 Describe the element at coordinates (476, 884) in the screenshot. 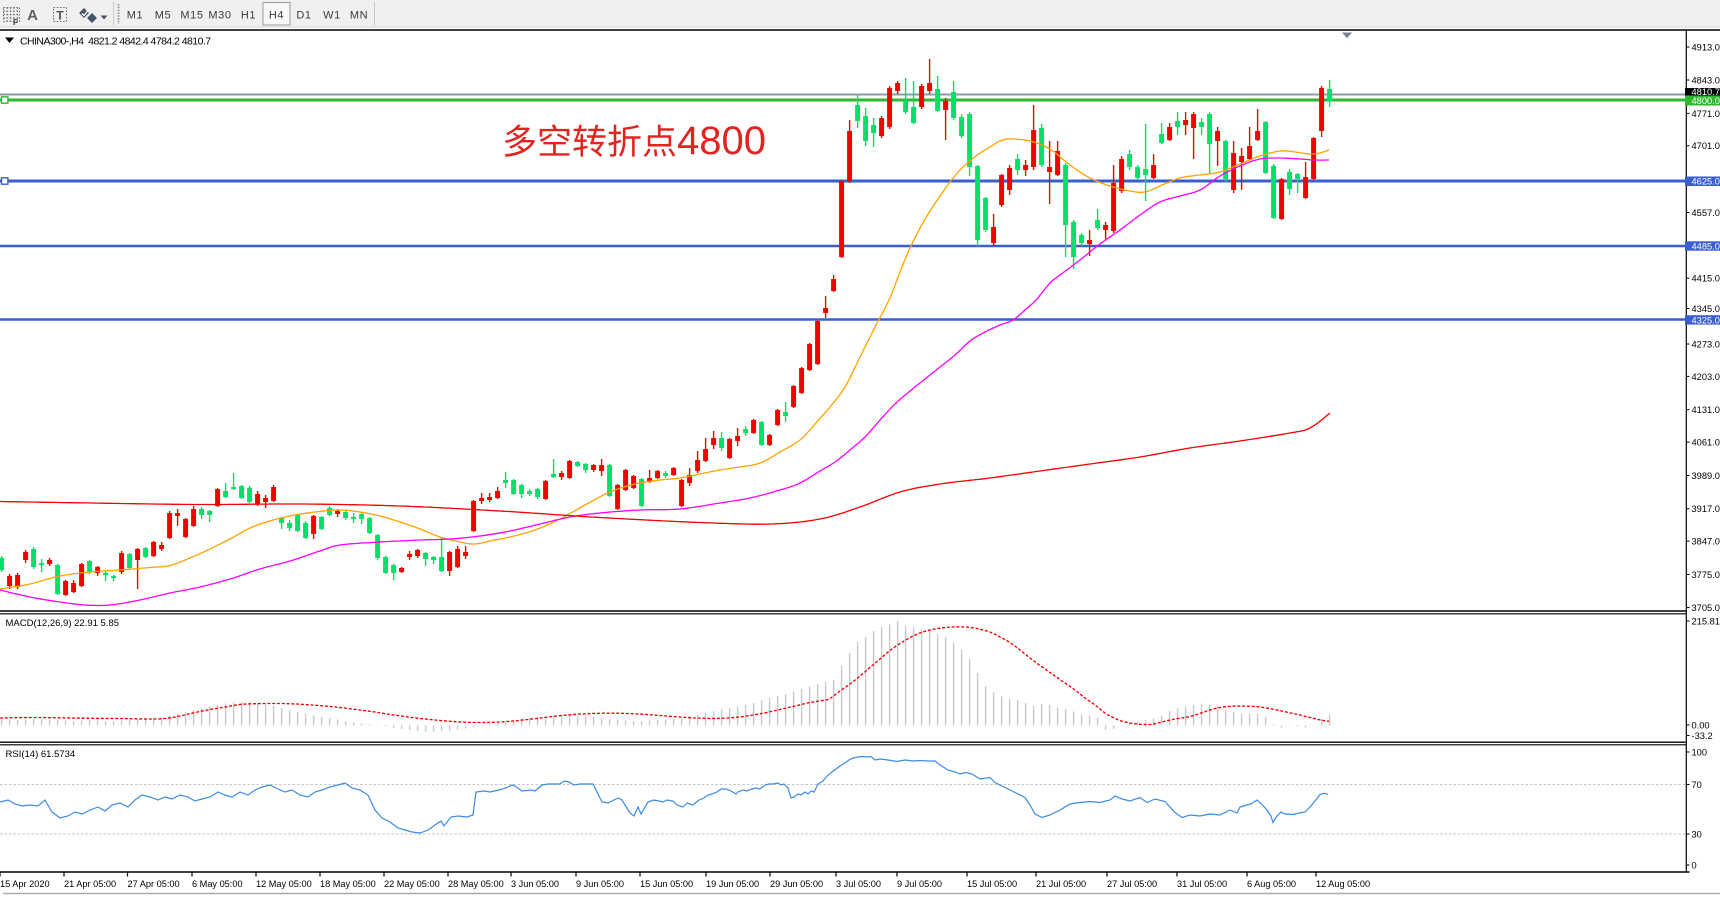

I see `svg-text: 28 May 05:00` at that location.